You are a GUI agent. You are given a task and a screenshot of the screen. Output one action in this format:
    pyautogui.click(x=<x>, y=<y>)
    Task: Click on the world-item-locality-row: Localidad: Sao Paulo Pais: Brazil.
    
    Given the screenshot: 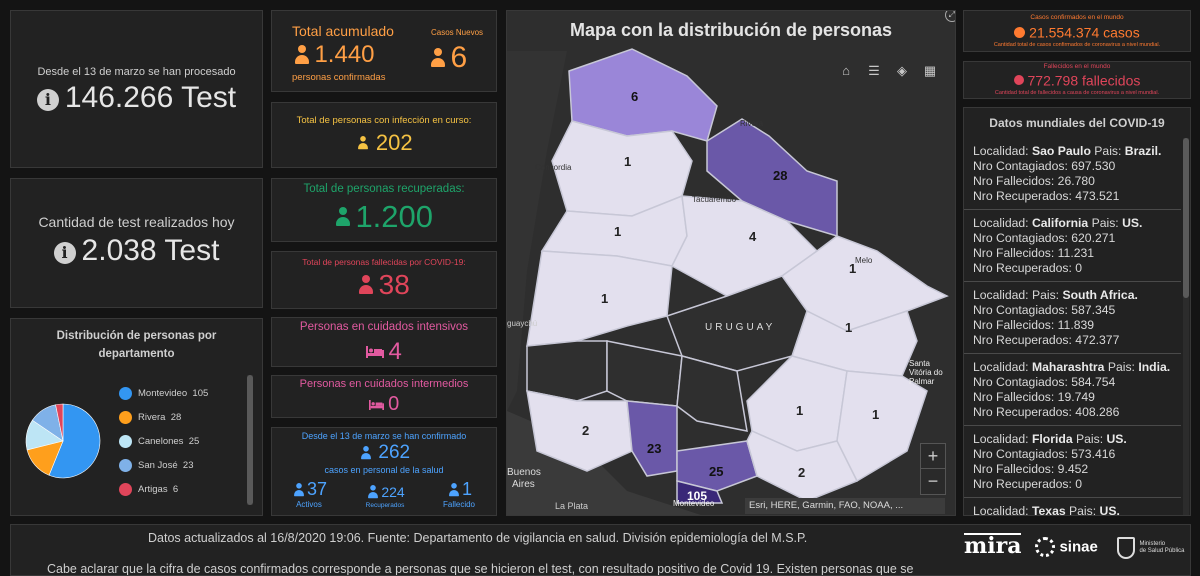 What is the action you would take?
    pyautogui.click(x=1072, y=151)
    